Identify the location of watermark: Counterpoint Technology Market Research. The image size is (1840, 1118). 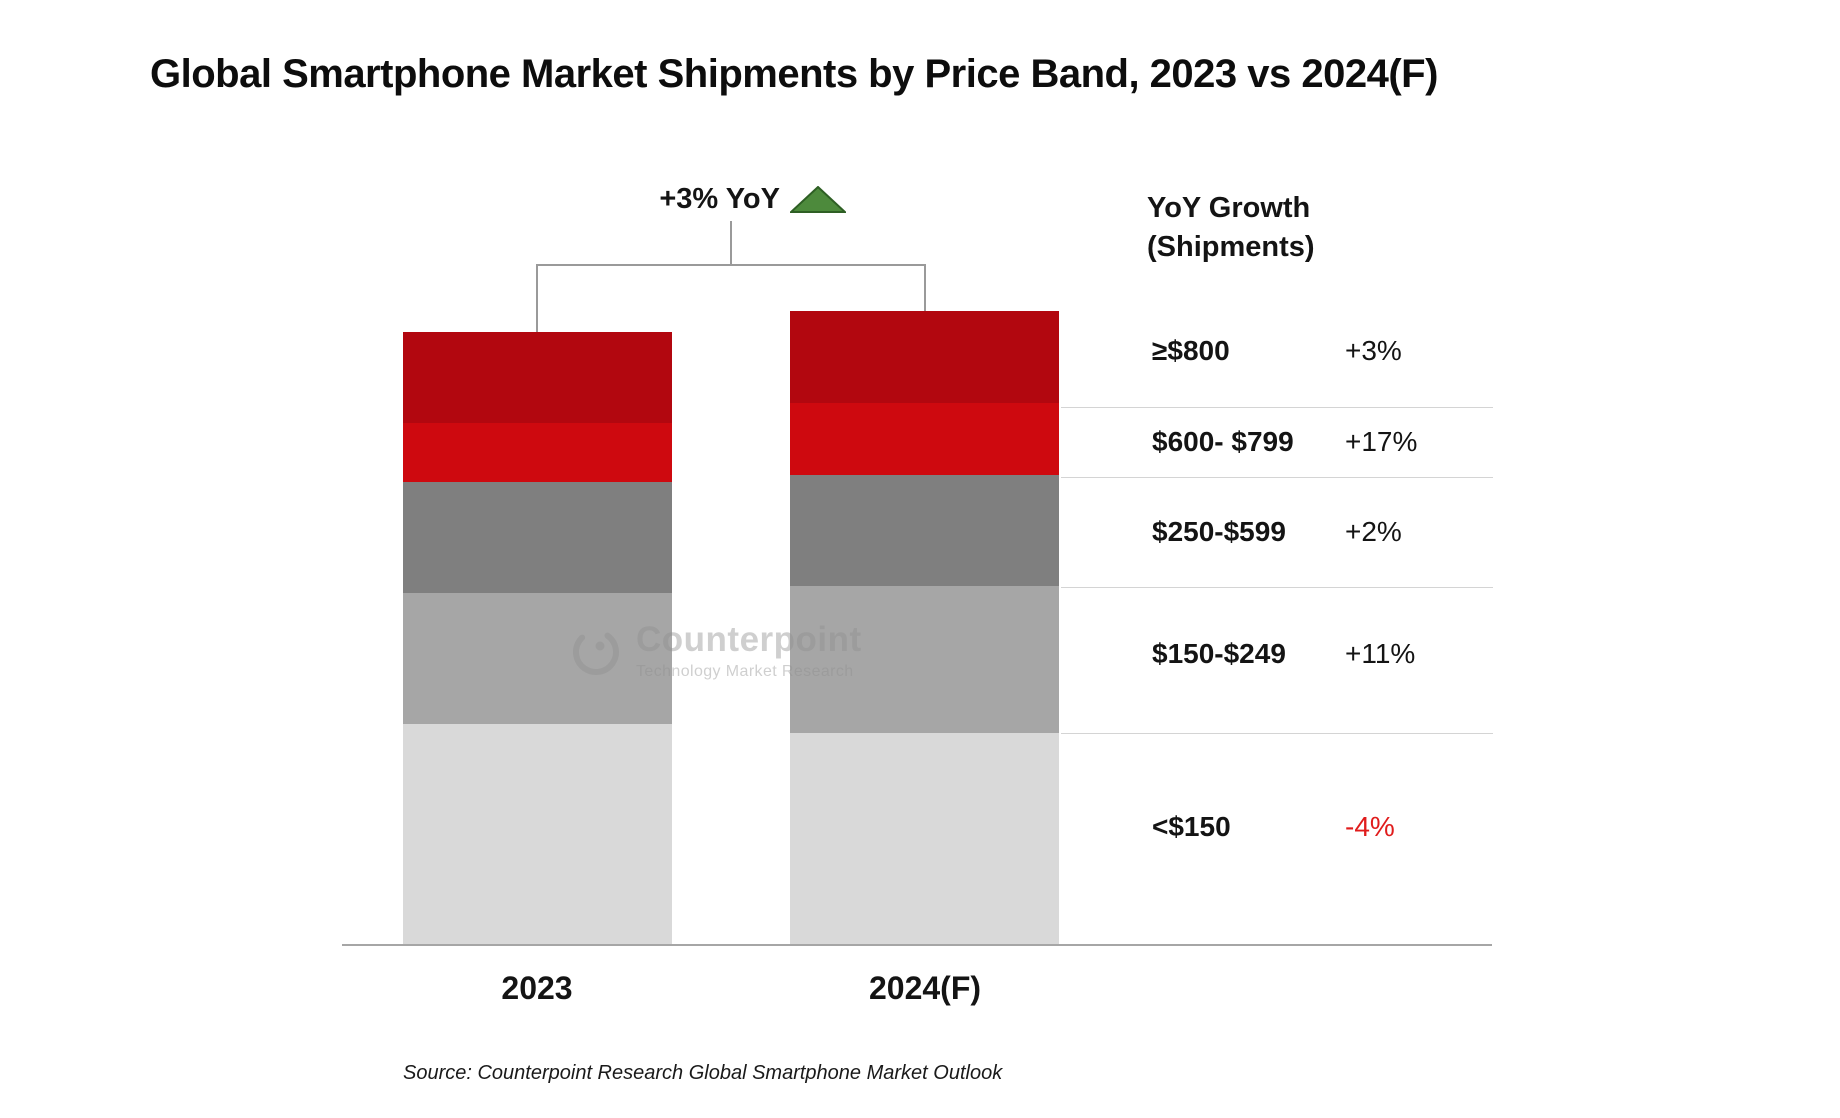
(716, 650).